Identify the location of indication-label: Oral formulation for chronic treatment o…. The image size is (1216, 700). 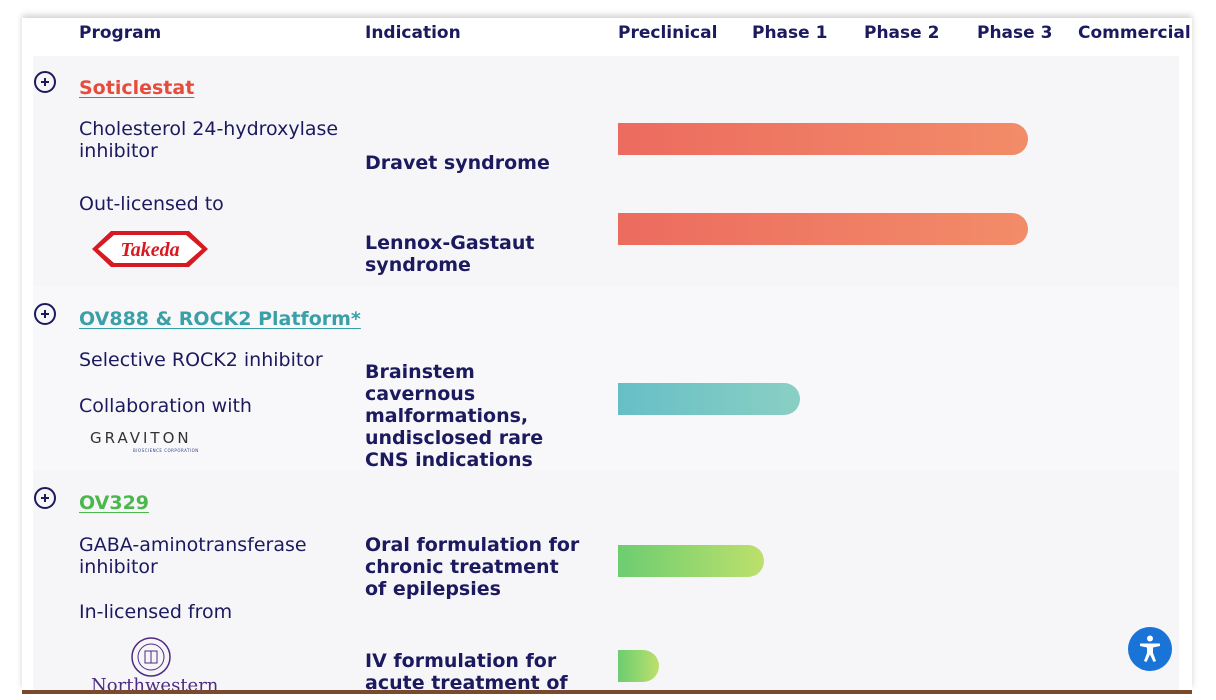
(472, 567).